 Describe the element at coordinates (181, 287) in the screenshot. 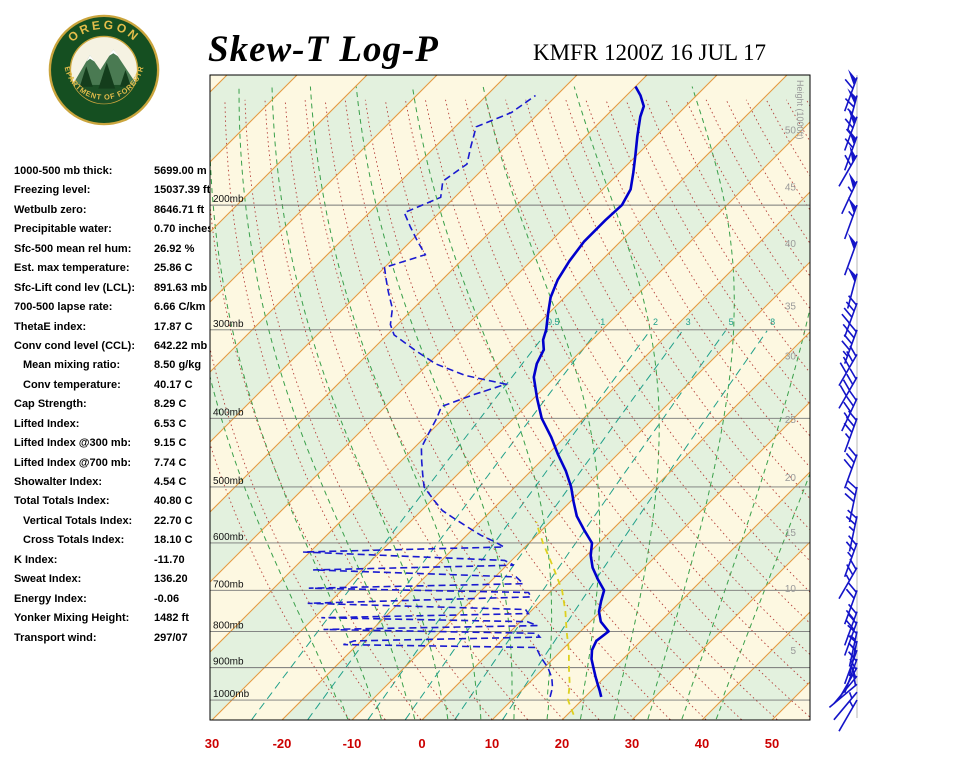

I see `index-value: 891.63 mb` at that location.